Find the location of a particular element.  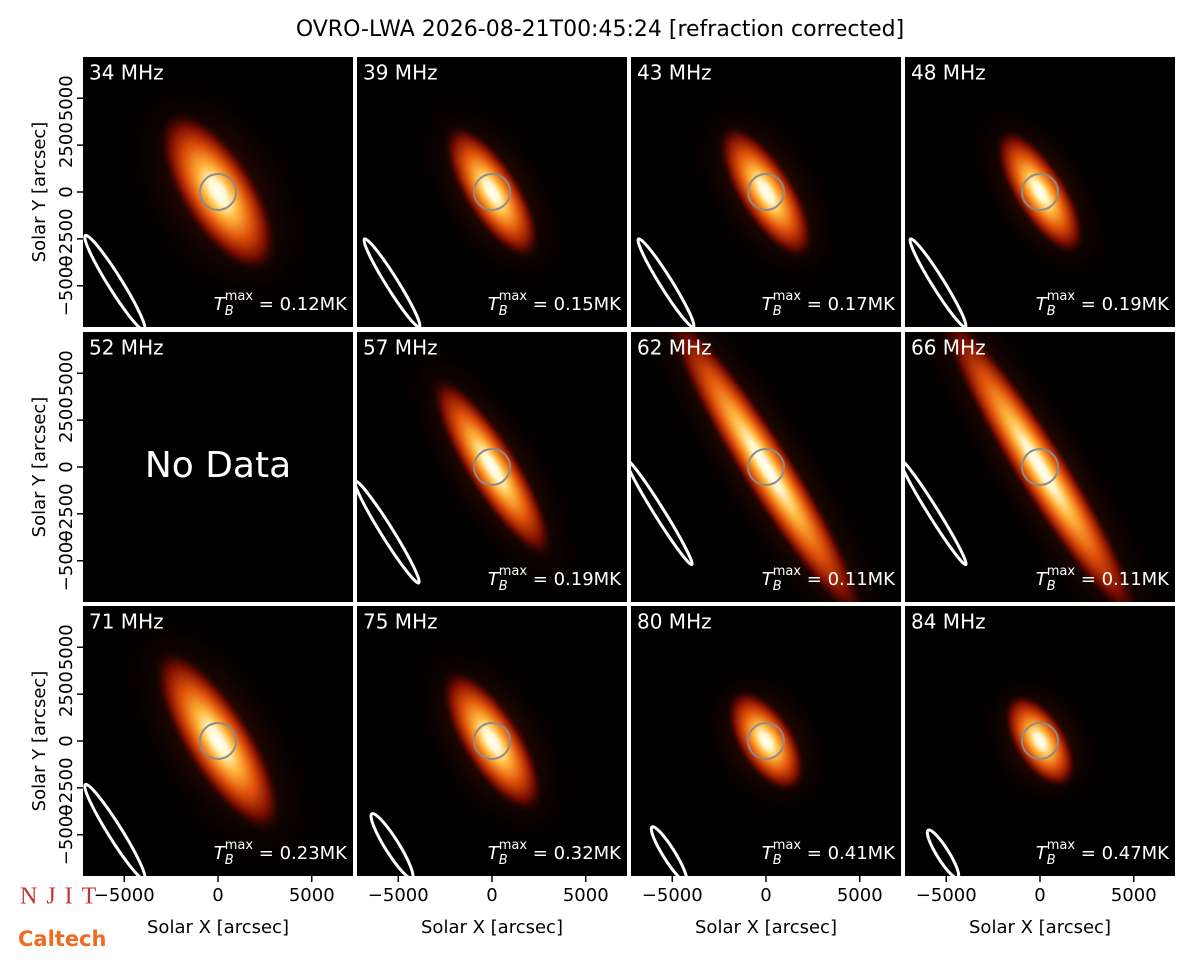

tmax-value: 0.11MK is located at coordinates (1136, 579).